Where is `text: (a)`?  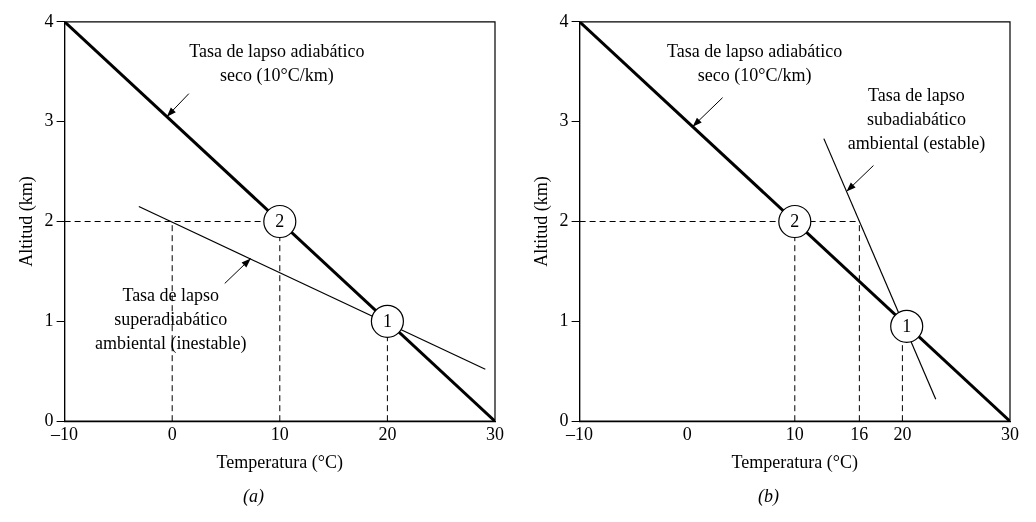 text: (a) is located at coordinates (253, 496).